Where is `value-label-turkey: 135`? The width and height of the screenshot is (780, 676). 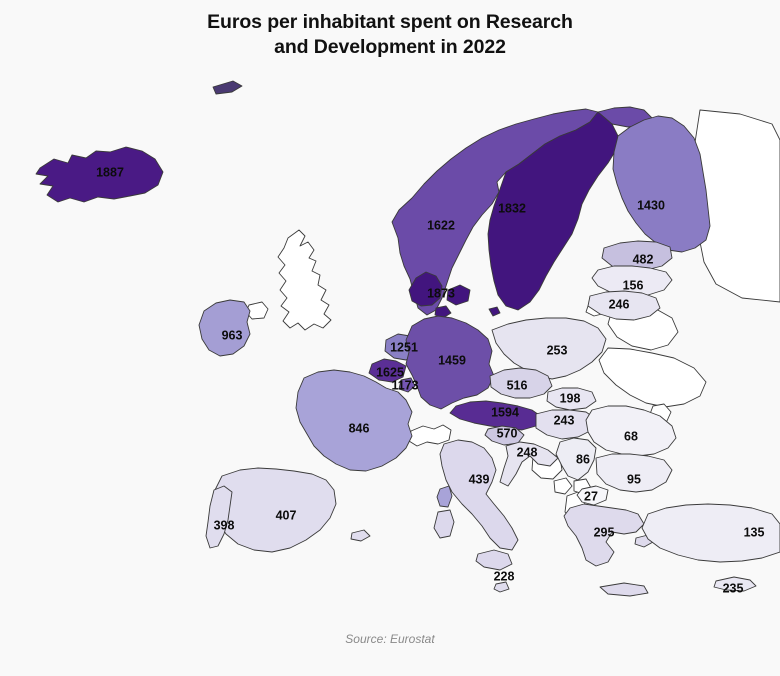 value-label-turkey: 135 is located at coordinates (754, 532).